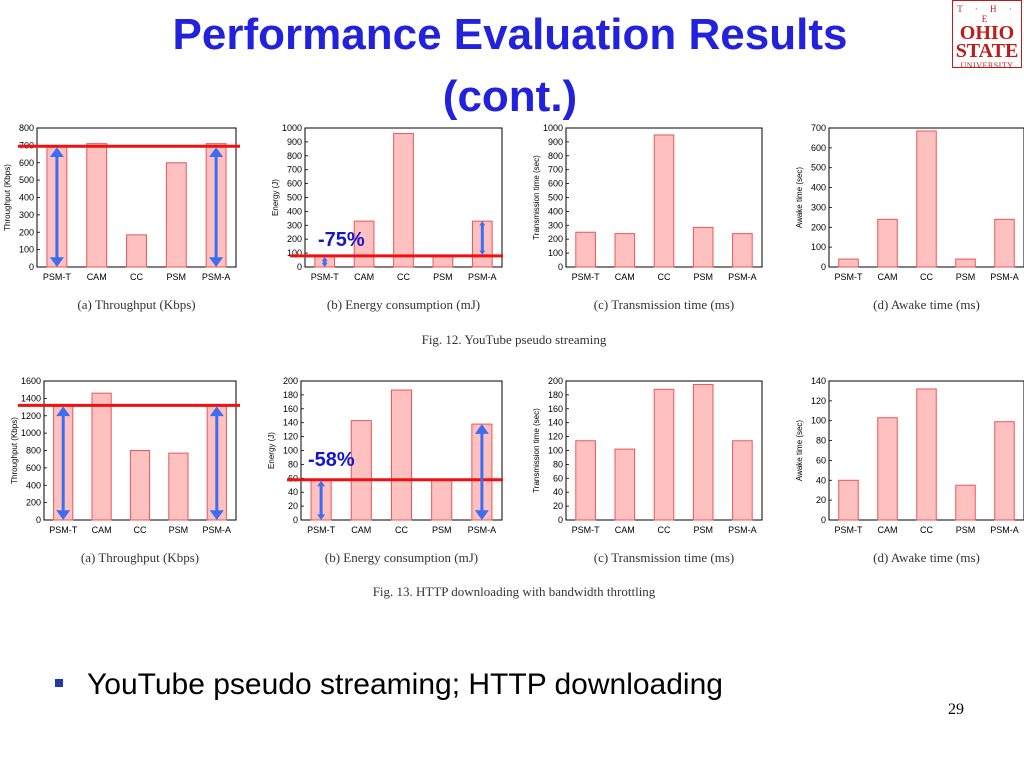 The width and height of the screenshot is (1024, 768). What do you see at coordinates (821, 460) in the screenshot?
I see `y-tick-label: 60` at bounding box center [821, 460].